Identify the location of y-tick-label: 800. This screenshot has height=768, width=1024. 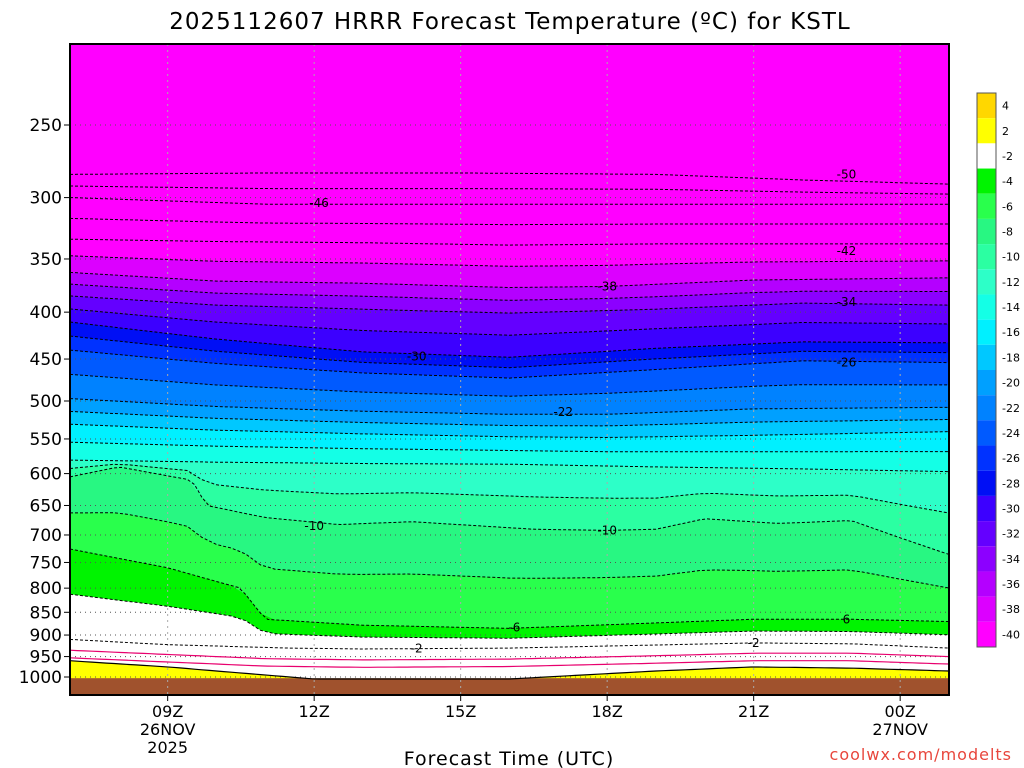
(46, 589).